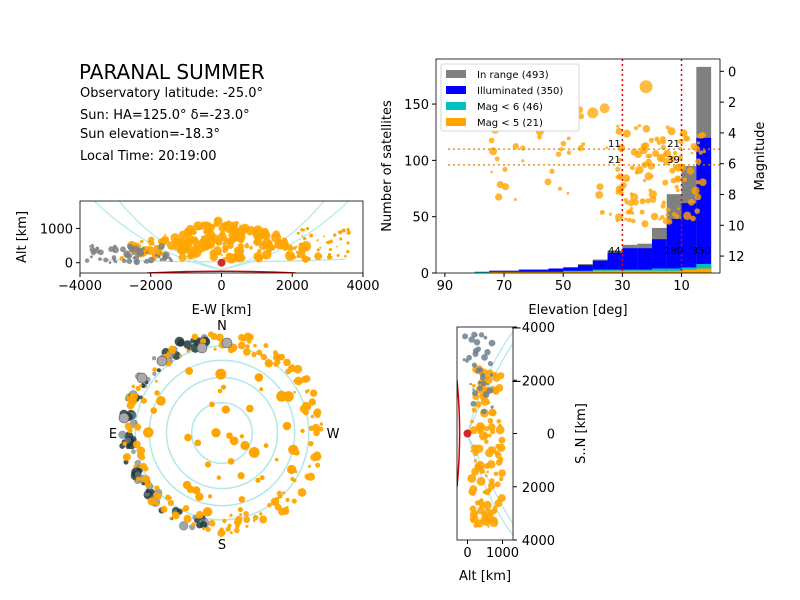  I want to click on x-axis-label: Alt [km], so click(485, 576).